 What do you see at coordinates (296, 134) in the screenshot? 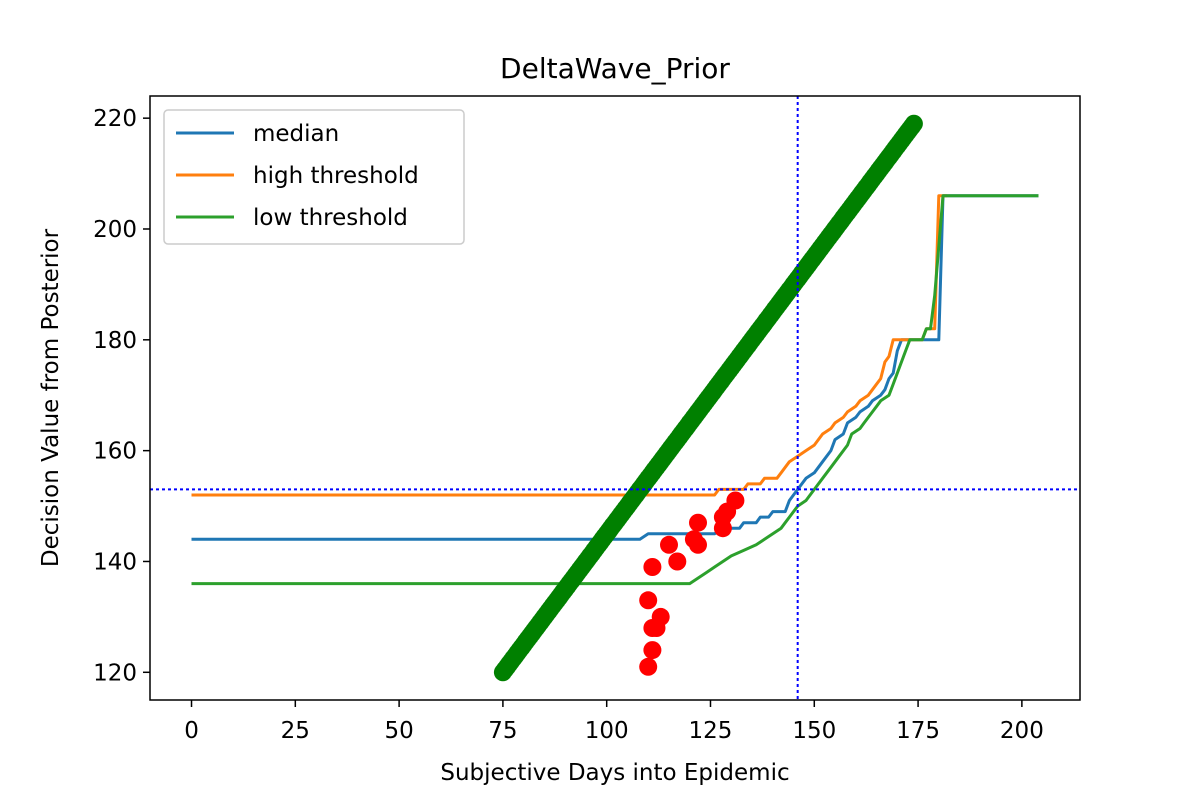
I see `legend-label-median: median` at bounding box center [296, 134].